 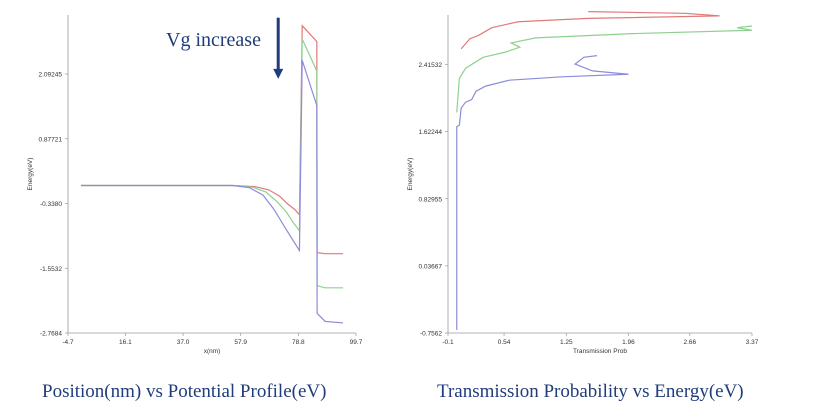 What do you see at coordinates (566, 342) in the screenshot?
I see `transmission-x-tick-label: 1.25` at bounding box center [566, 342].